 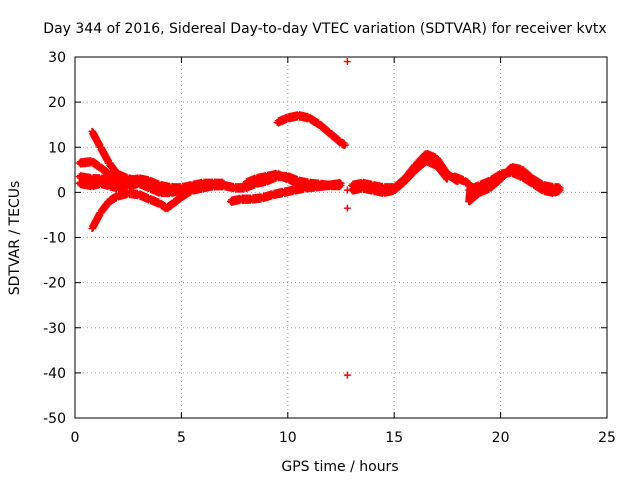 What do you see at coordinates (57, 148) in the screenshot?
I see `y-tick-label: 10` at bounding box center [57, 148].